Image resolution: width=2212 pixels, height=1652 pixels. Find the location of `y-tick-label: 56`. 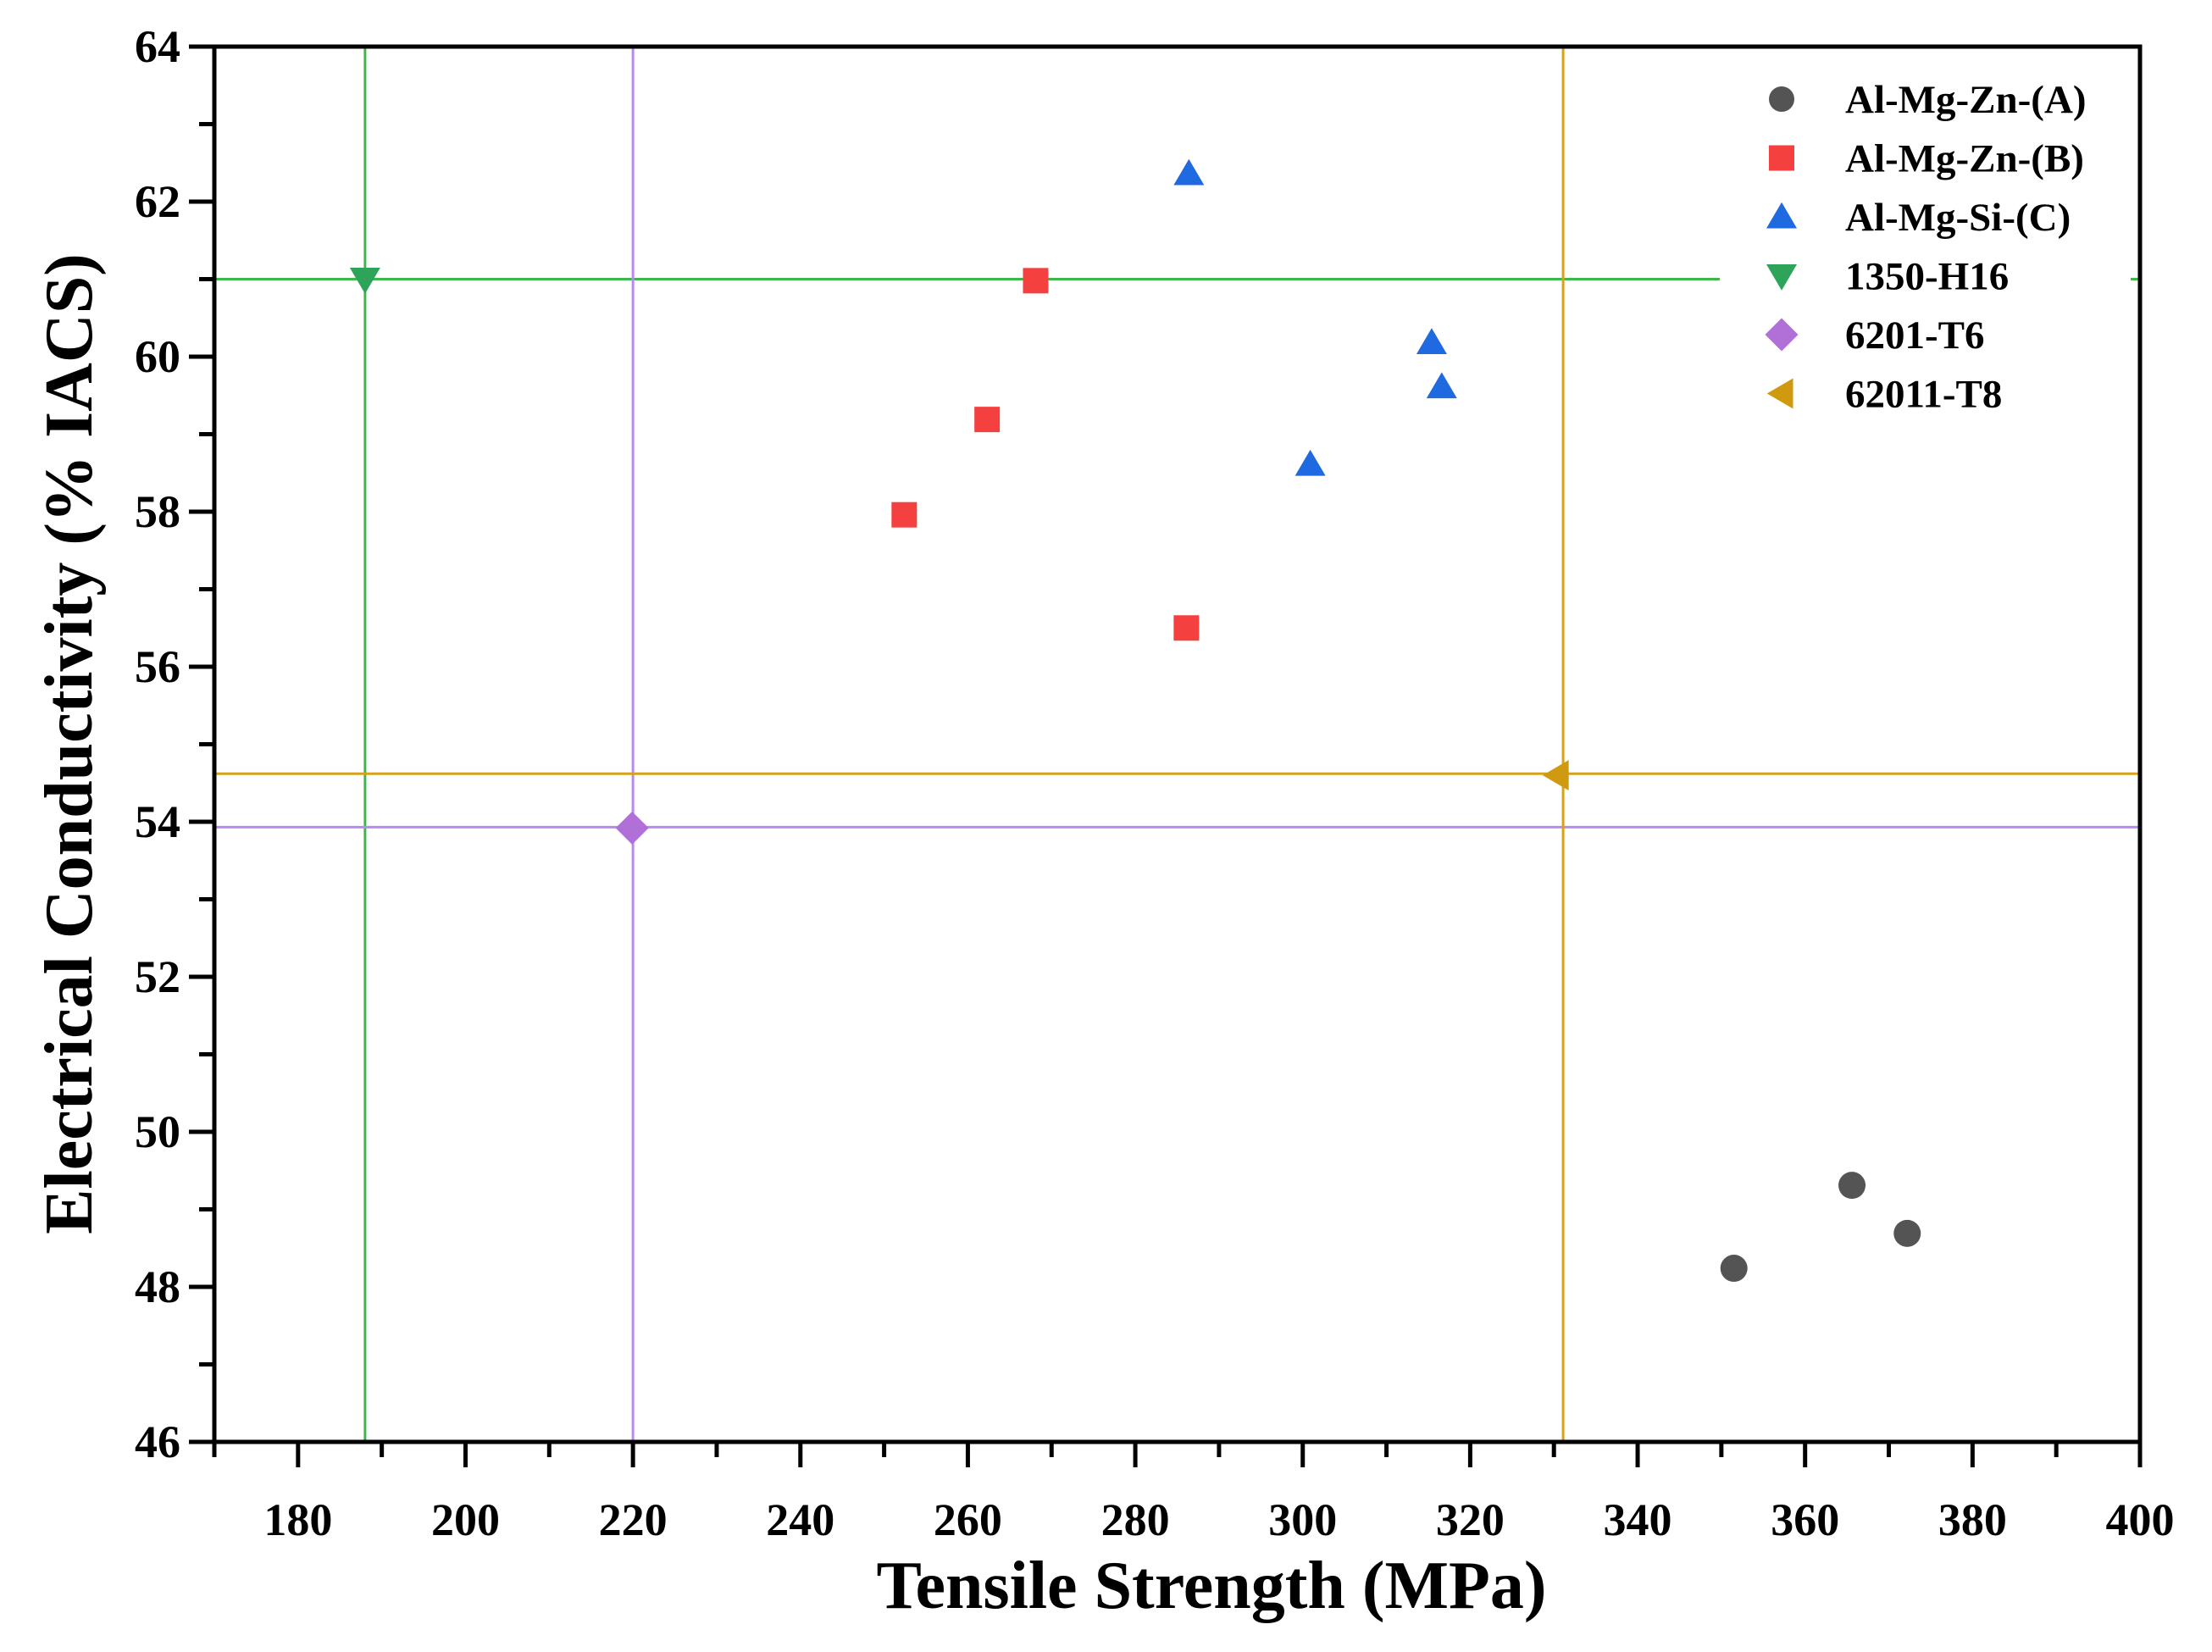

y-tick-label: 56 is located at coordinates (158, 666).